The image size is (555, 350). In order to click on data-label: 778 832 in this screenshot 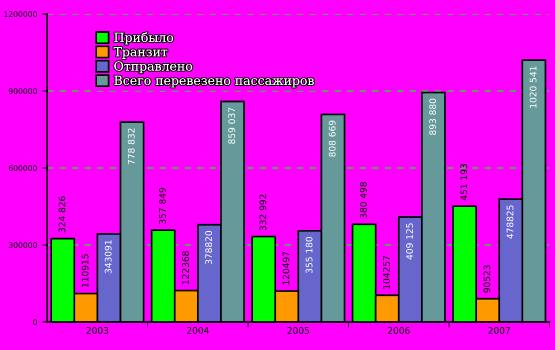, I will do `click(131, 146)`.